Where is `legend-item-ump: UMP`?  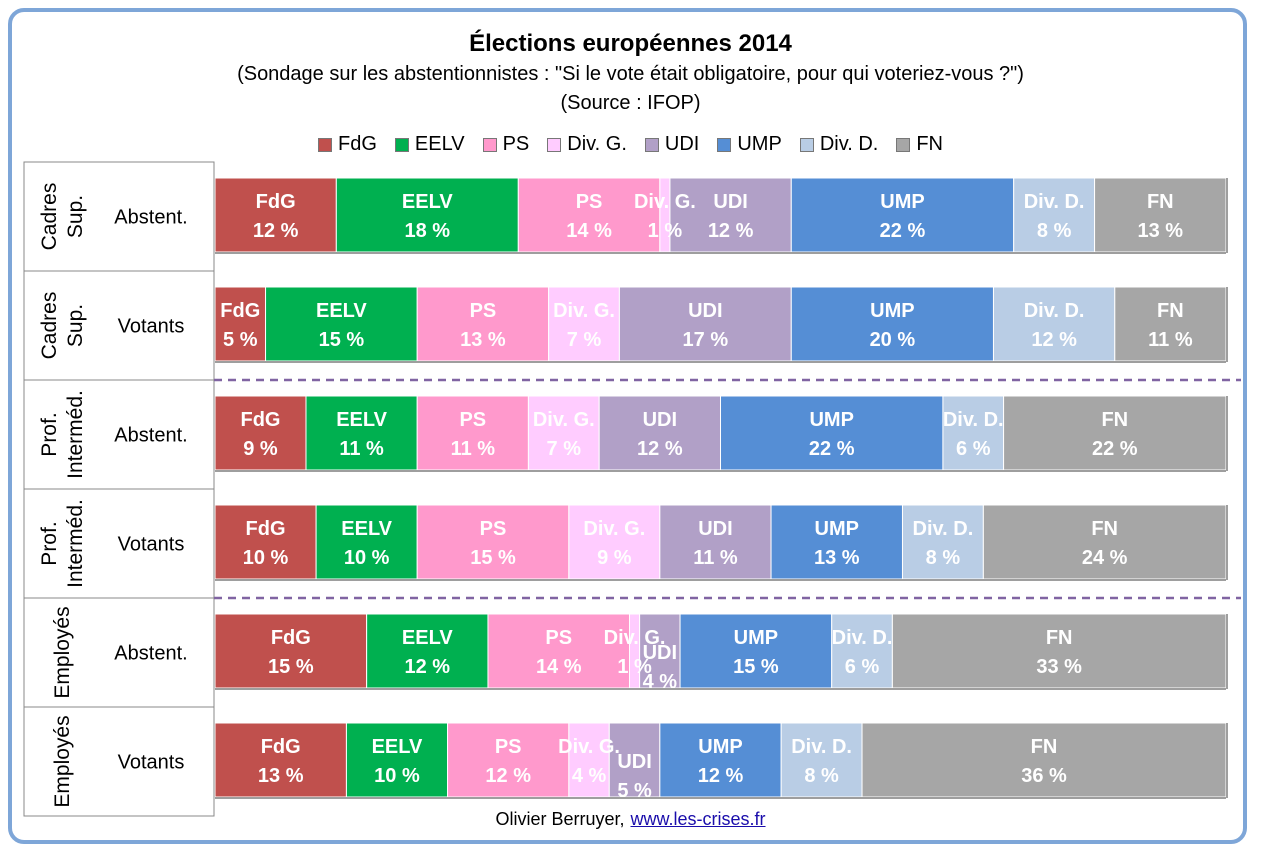 legend-item-ump: UMP is located at coordinates (749, 144).